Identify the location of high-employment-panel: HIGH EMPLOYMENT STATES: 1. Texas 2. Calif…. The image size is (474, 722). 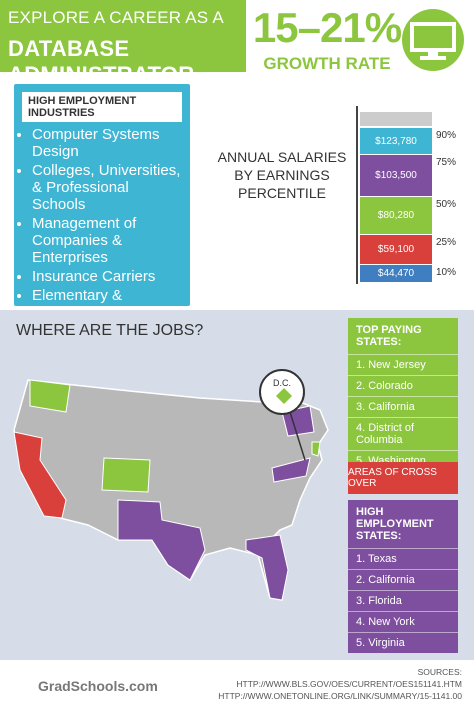
(403, 576).